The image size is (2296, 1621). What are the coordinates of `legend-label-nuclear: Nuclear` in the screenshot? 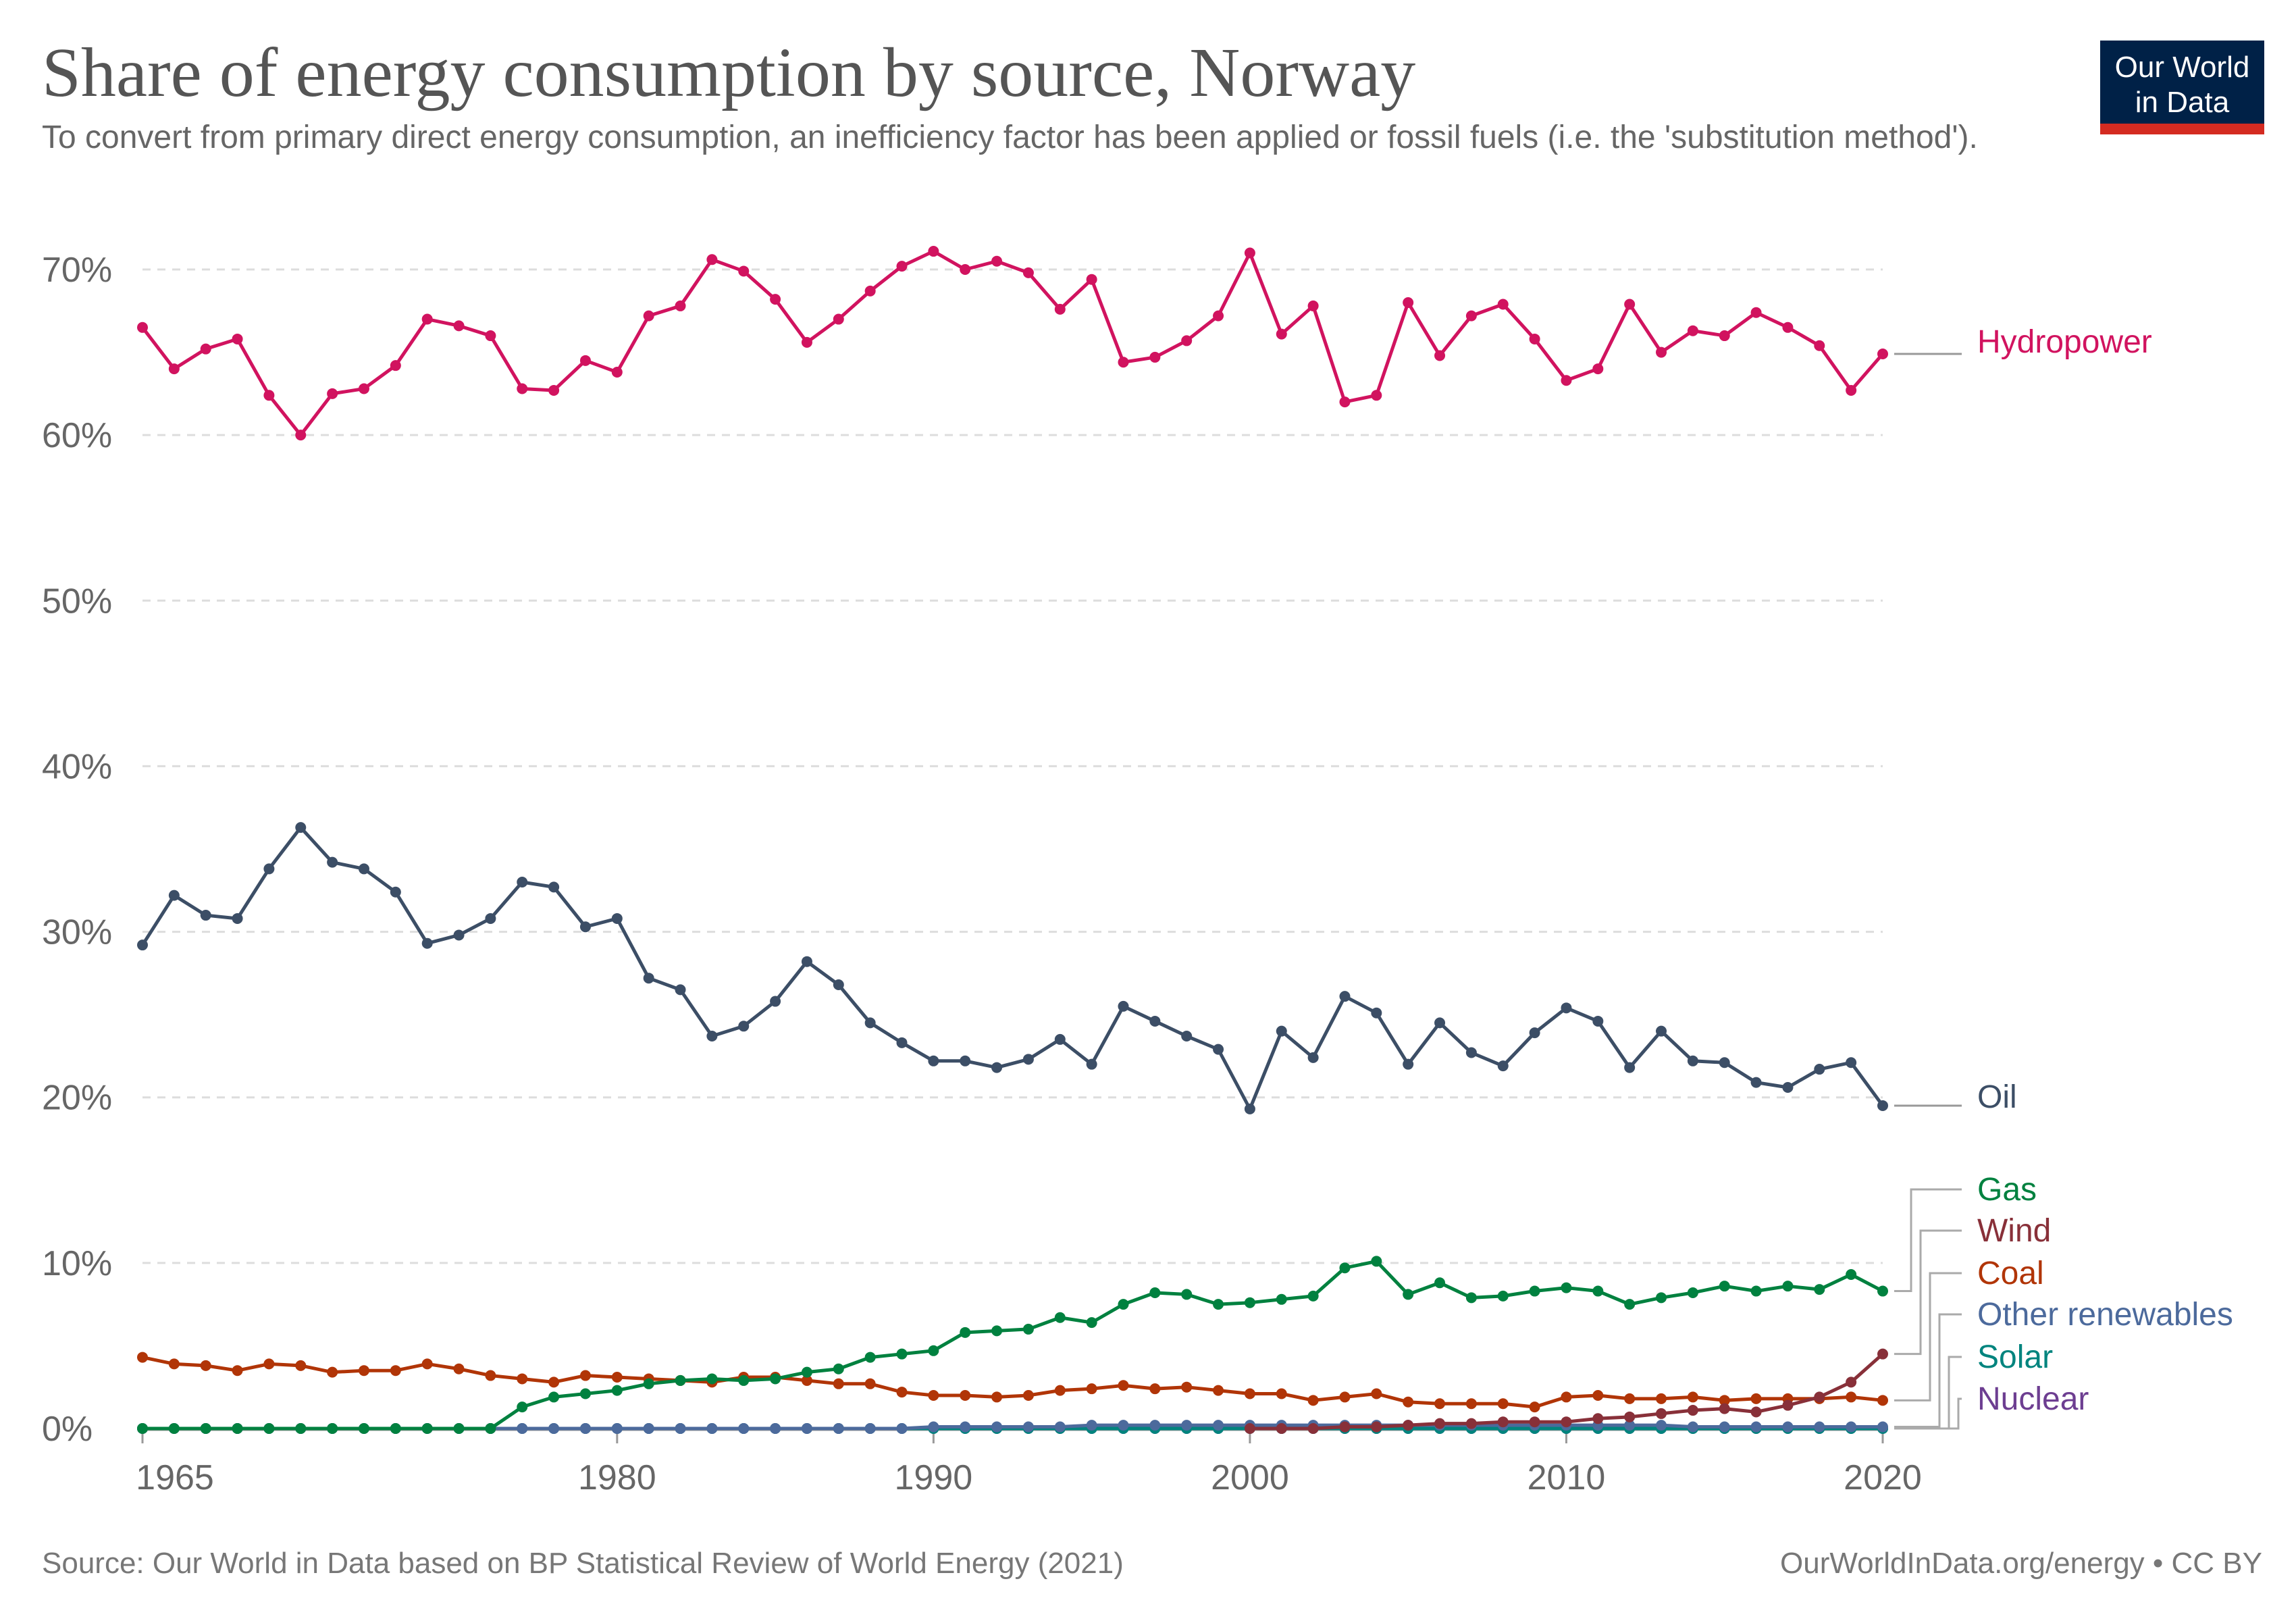 It's located at (2033, 1399).